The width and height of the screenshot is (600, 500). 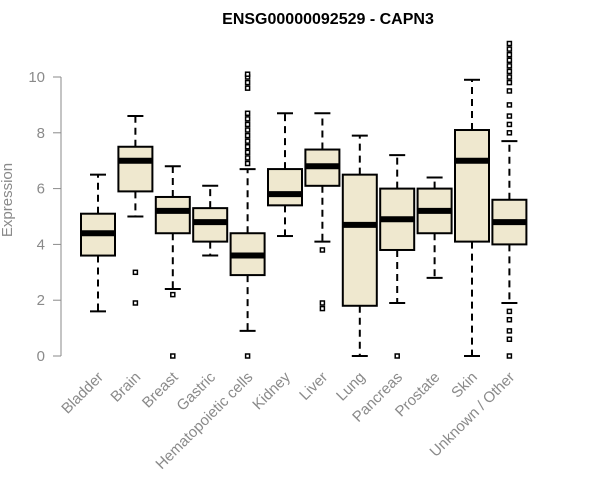 What do you see at coordinates (8, 200) in the screenshot?
I see `y-axis-label: Expression` at bounding box center [8, 200].